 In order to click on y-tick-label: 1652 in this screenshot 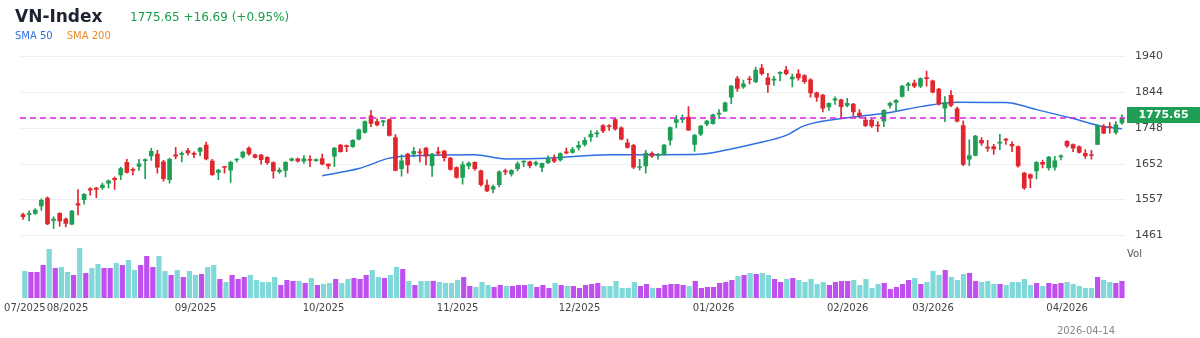, I will do `click(1149, 163)`.